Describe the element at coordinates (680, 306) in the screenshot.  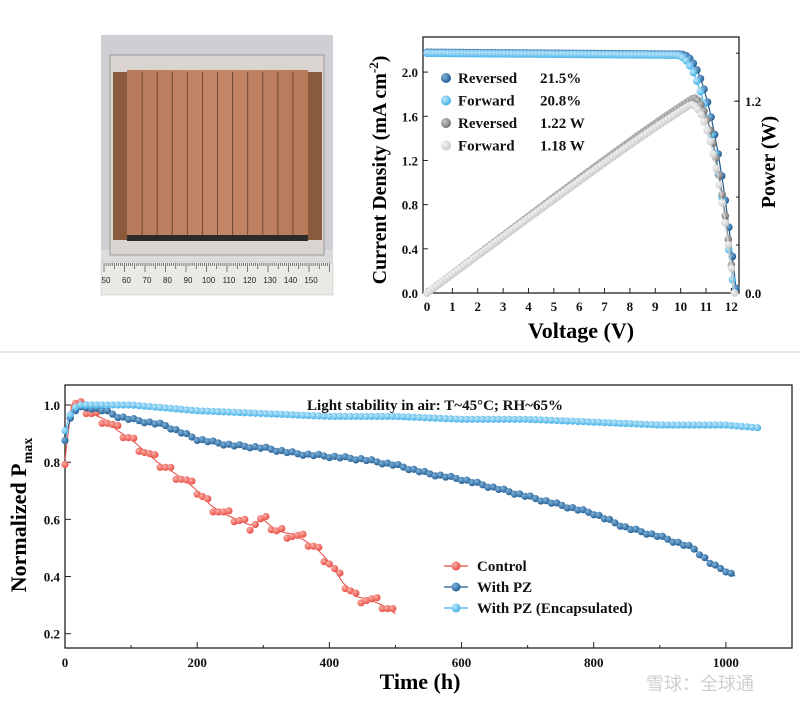
I see `jv-x-tick-label: 10` at that location.